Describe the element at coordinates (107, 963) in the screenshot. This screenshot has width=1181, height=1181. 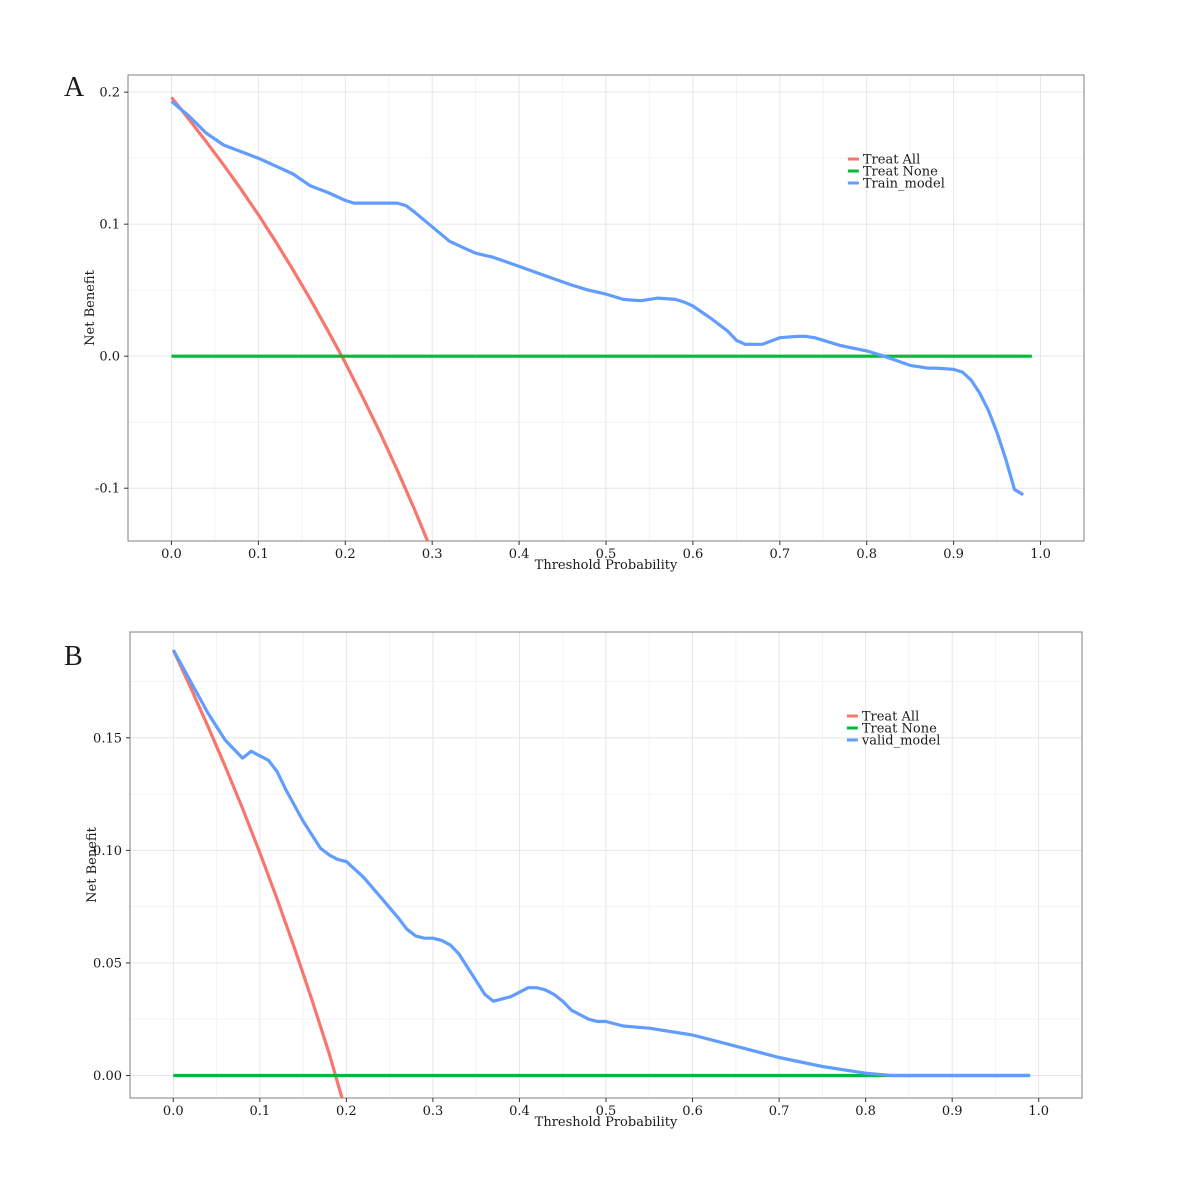
I see `y-tick-label: 0.05` at that location.